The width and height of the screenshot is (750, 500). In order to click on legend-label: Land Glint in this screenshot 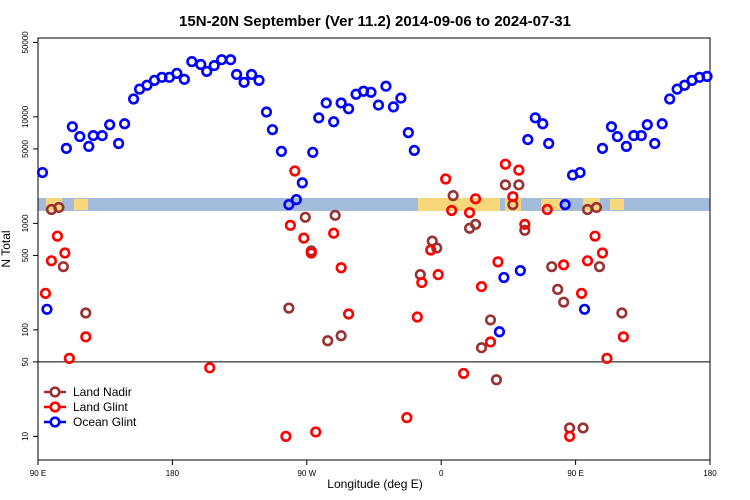, I will do `click(100, 407)`.